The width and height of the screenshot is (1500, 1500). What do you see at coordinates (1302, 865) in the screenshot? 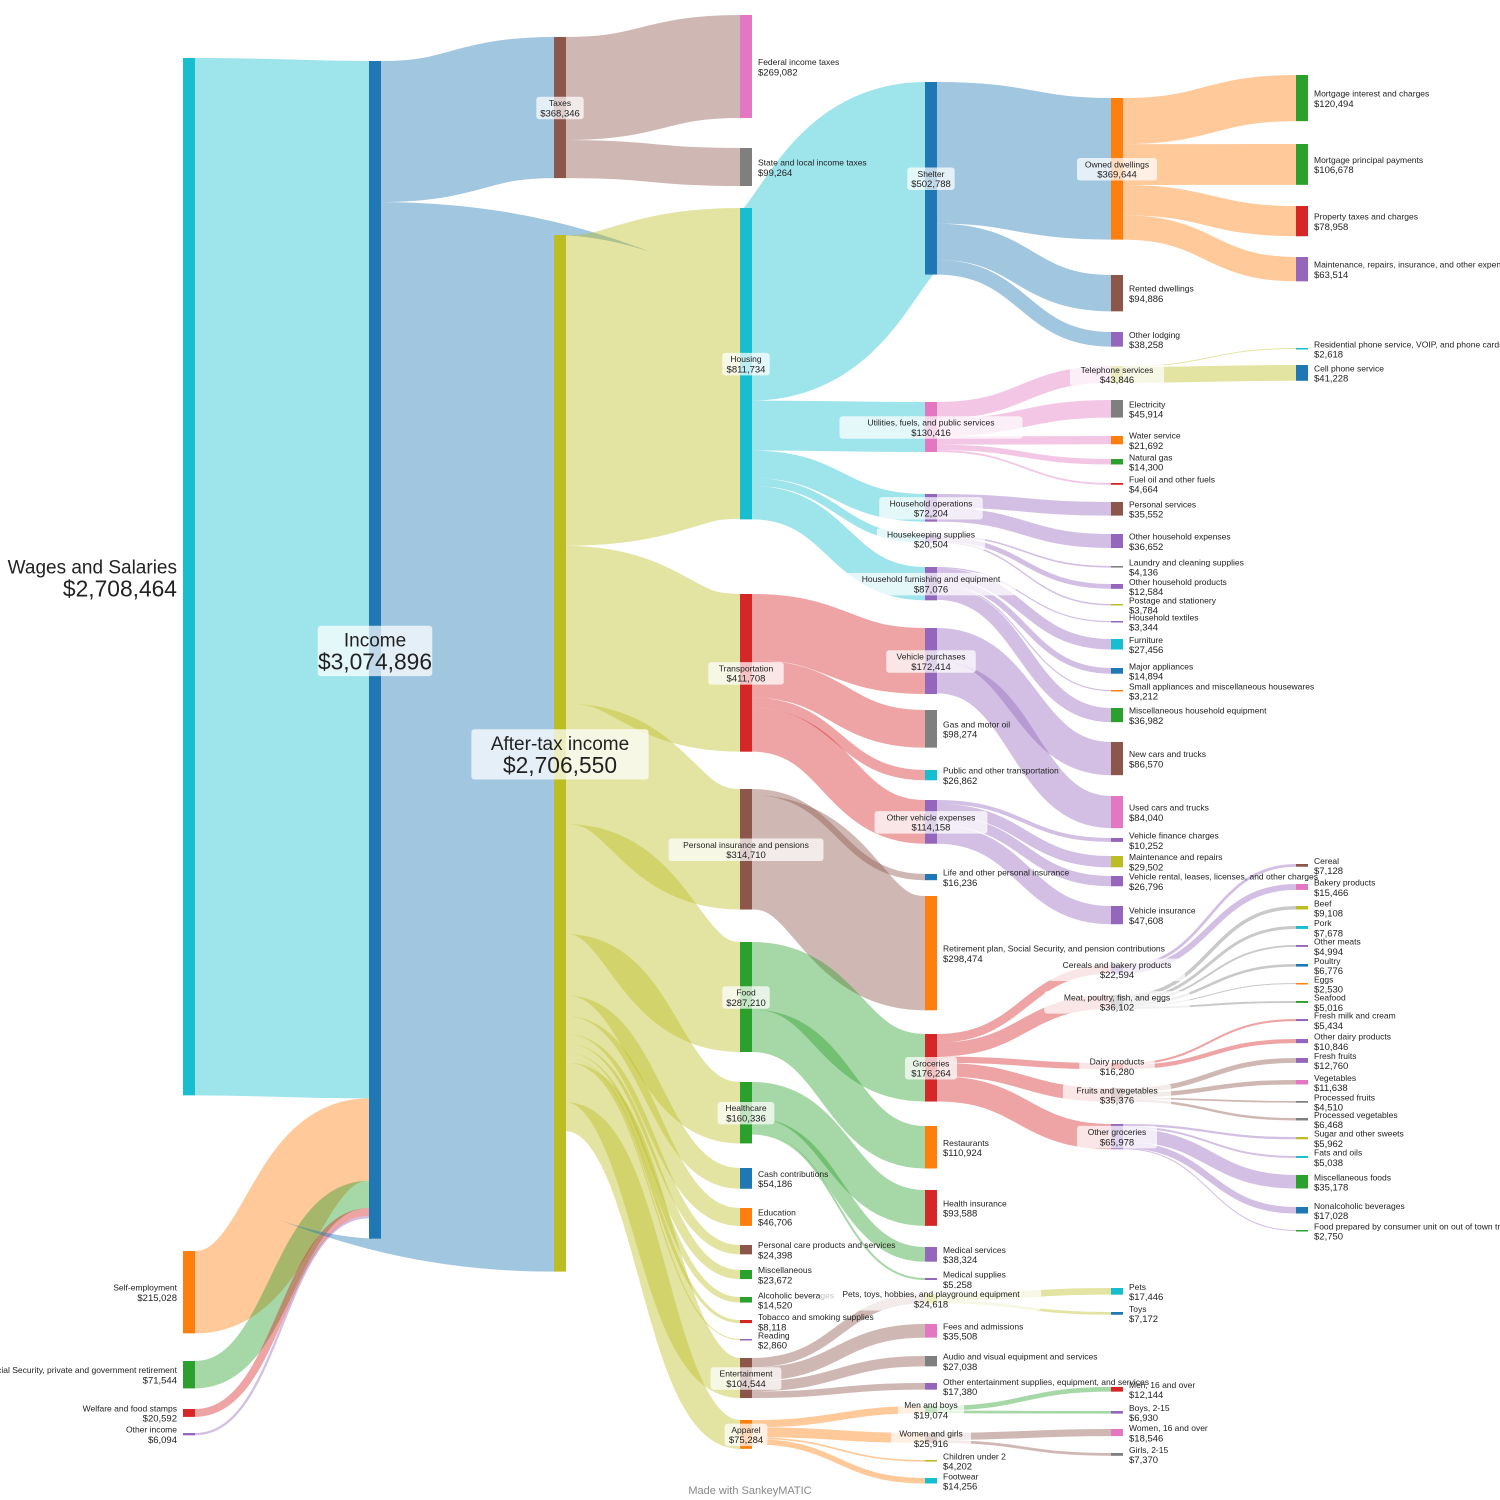
I see `node-bar-cereal` at bounding box center [1302, 865].